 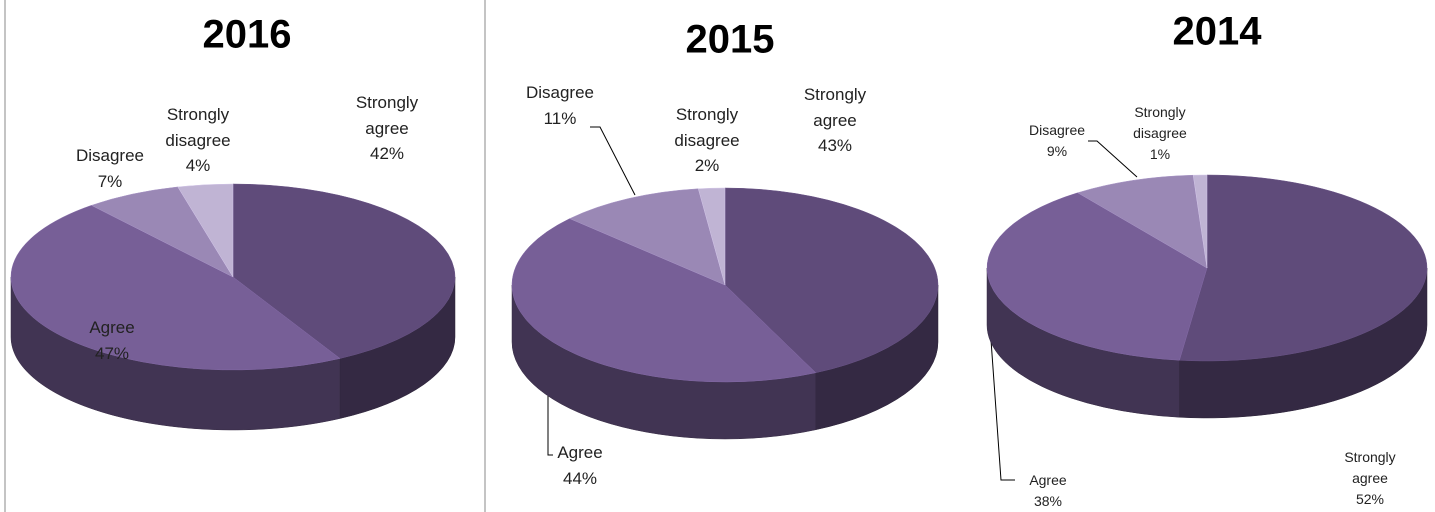 I want to click on chart-title: 2014, so click(x=1217, y=31).